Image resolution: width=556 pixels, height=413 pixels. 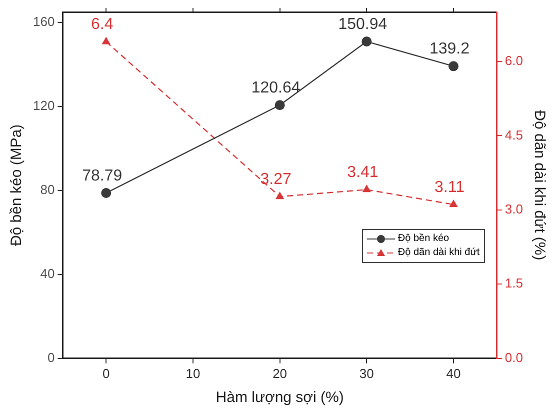 I want to click on data-label: 78.79, so click(x=102, y=175).